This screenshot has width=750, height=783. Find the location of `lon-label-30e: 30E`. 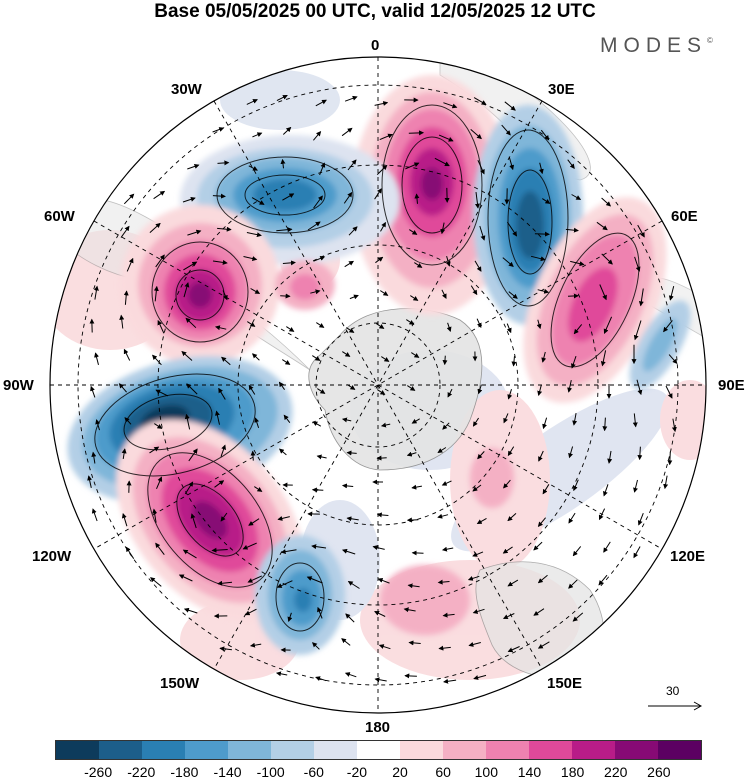

lon-label-30e: 30E is located at coordinates (561, 89).